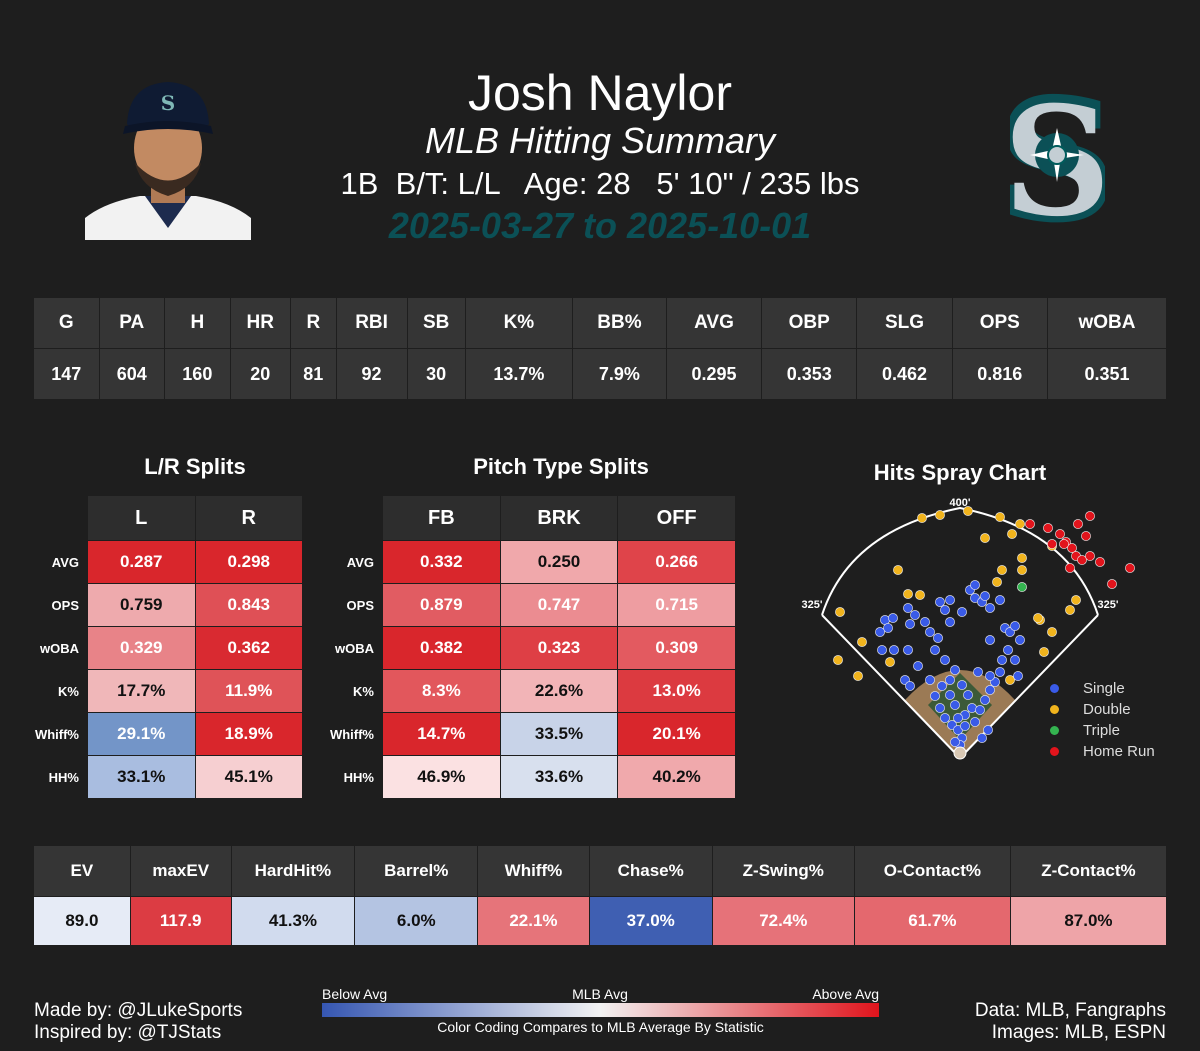  What do you see at coordinates (676, 691) in the screenshot?
I see `pitch_splits-cell: 13.0%` at bounding box center [676, 691].